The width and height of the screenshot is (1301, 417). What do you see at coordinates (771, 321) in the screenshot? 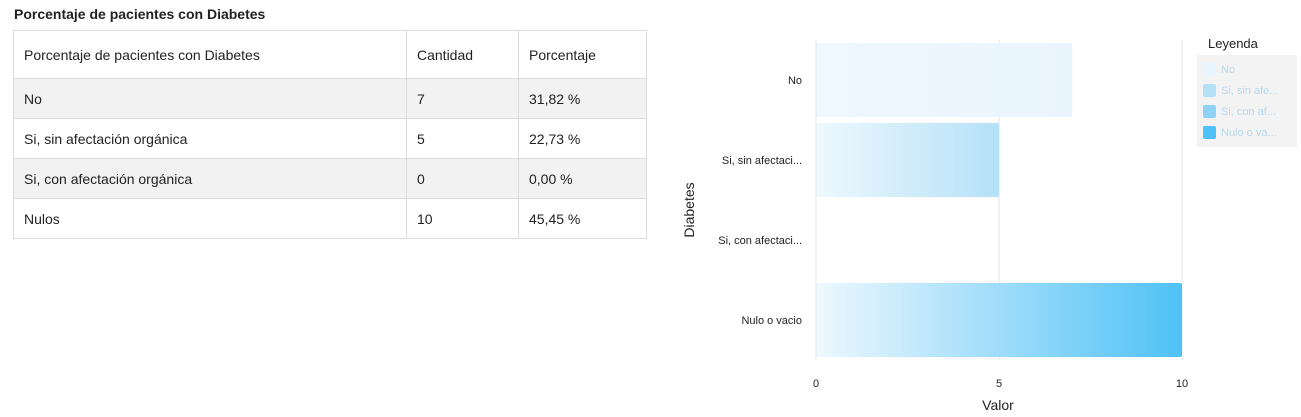
I see `category-label: Nulo o vacio` at bounding box center [771, 321].